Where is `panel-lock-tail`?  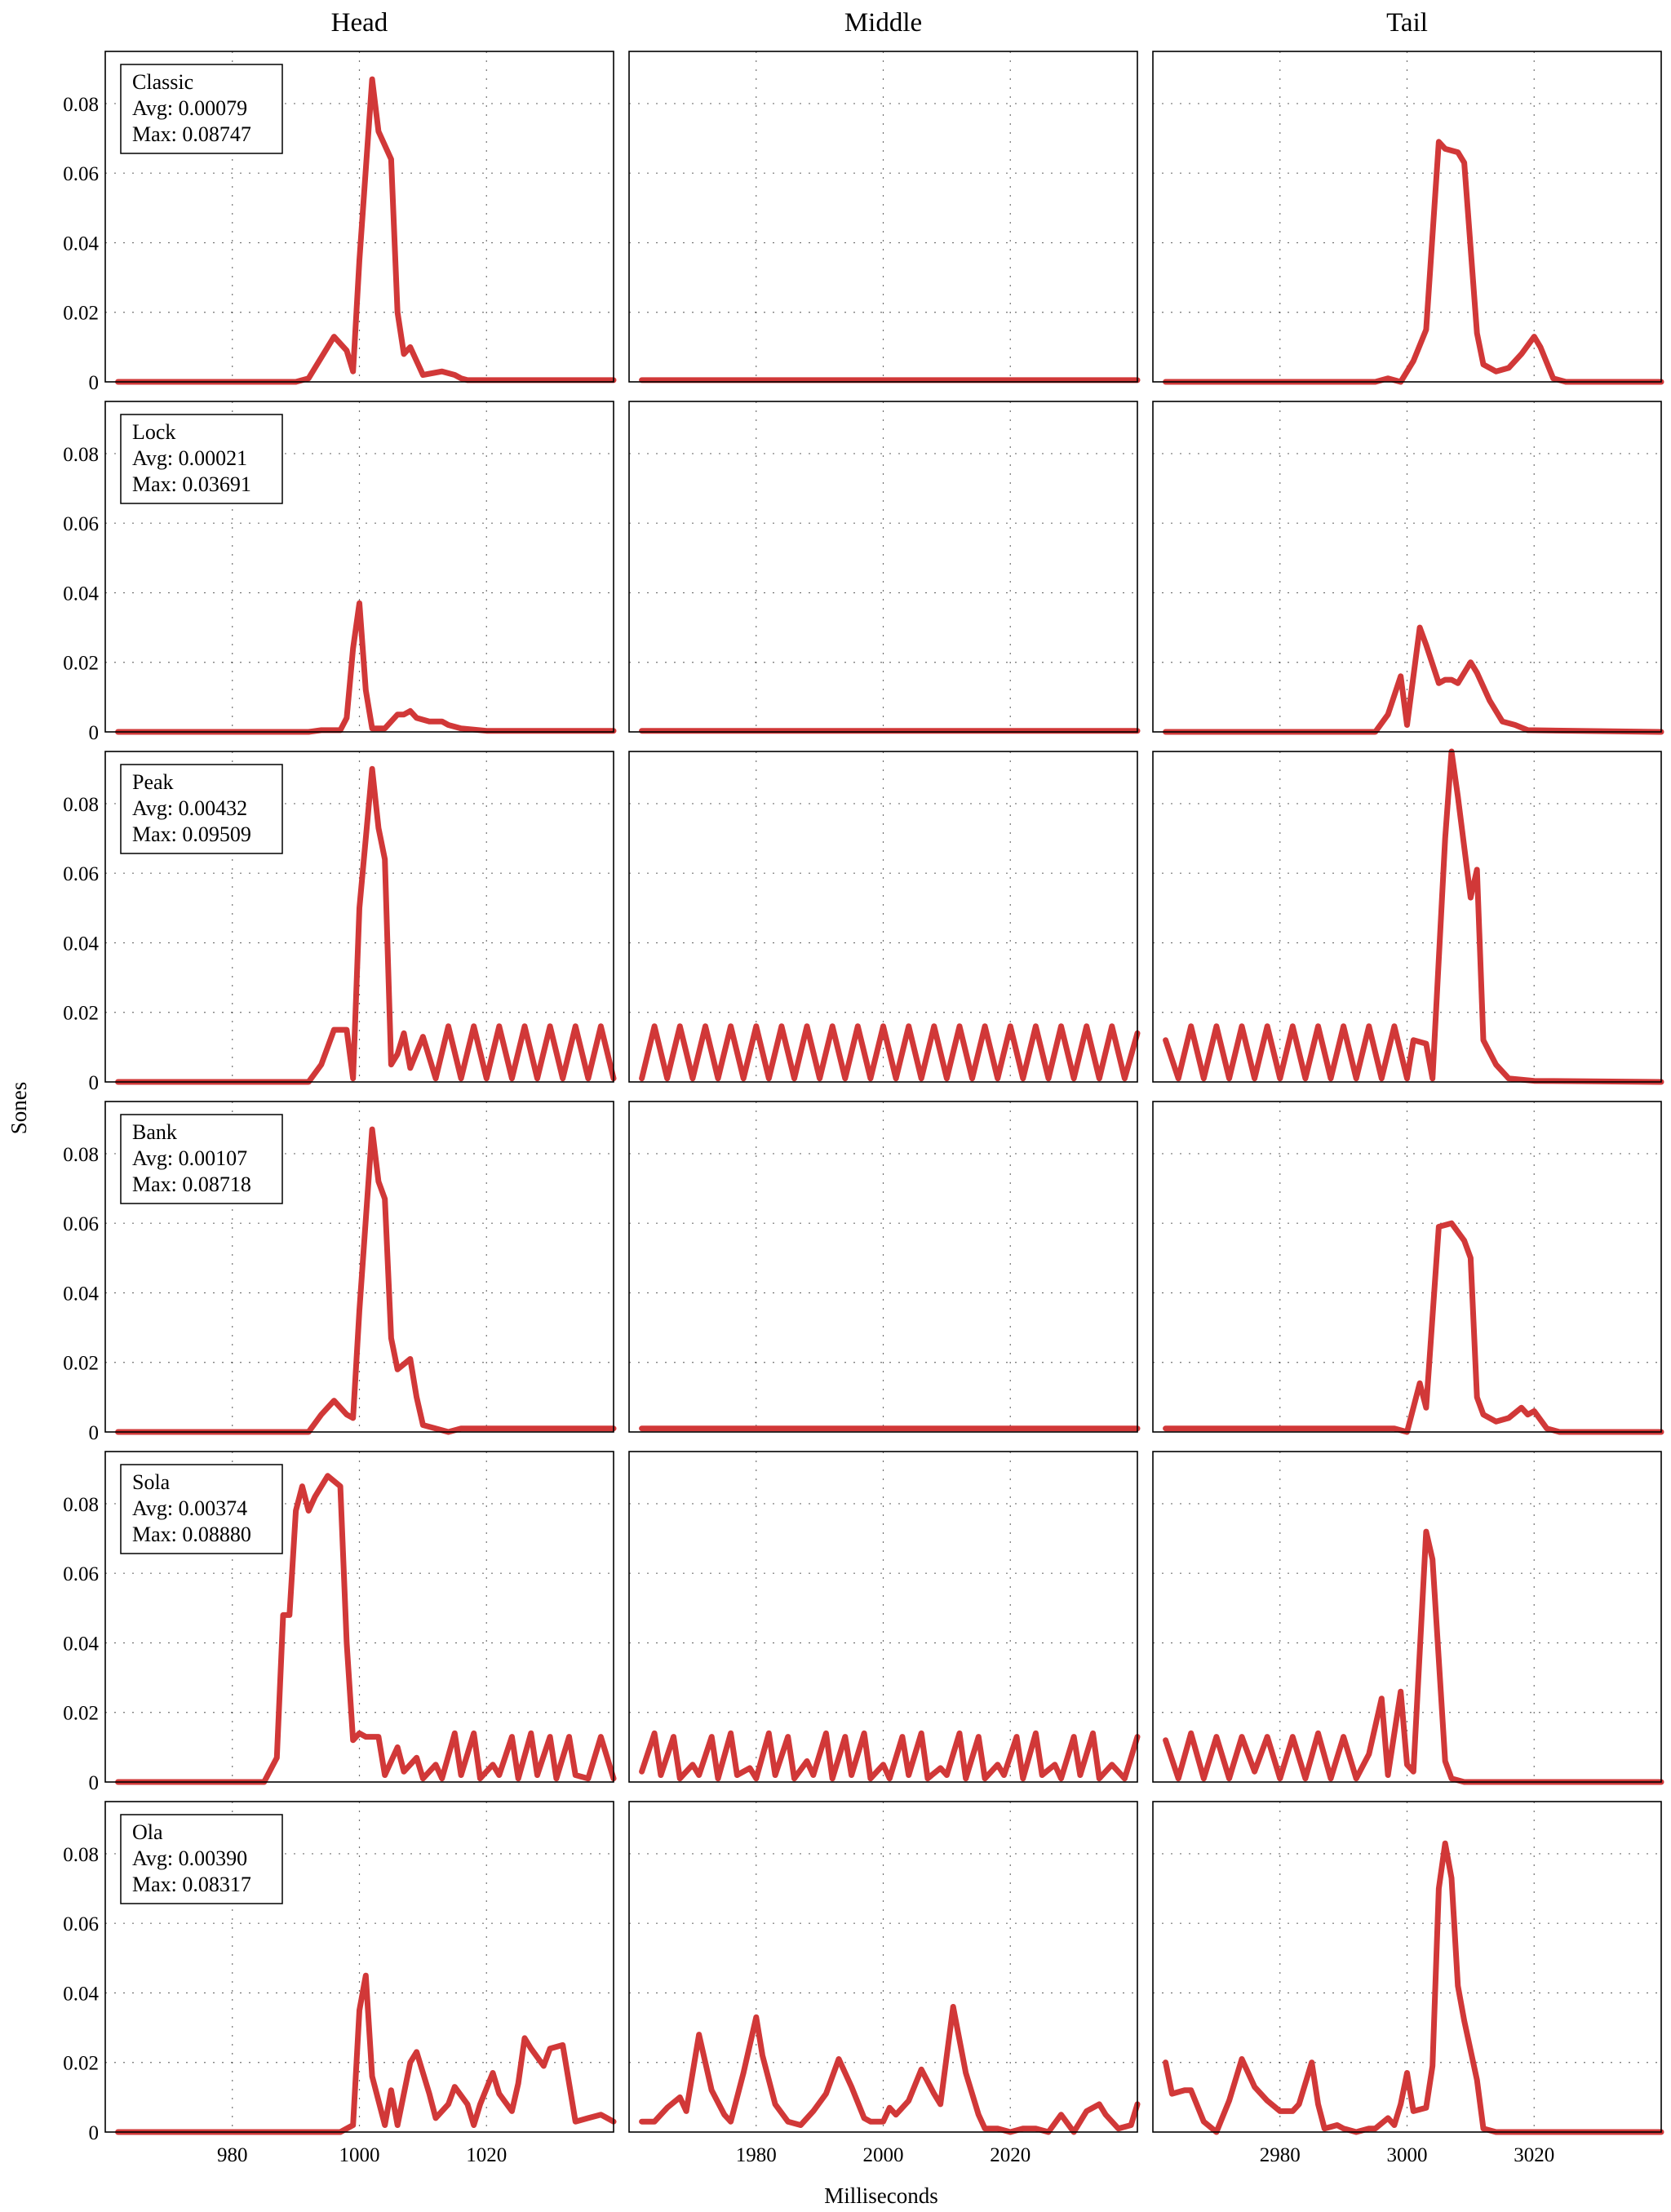 panel-lock-tail is located at coordinates (1408, 568).